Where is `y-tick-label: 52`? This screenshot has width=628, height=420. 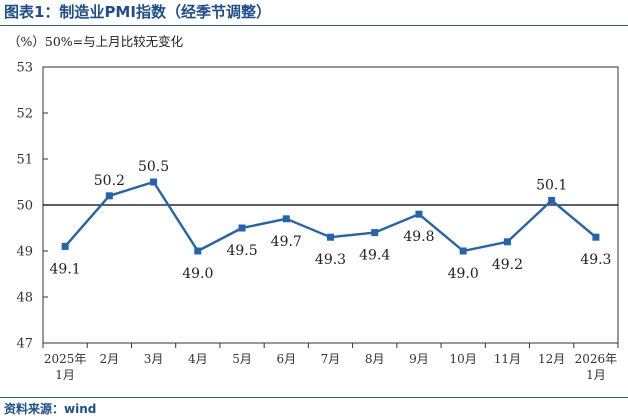
y-tick-label: 52 is located at coordinates (24, 114).